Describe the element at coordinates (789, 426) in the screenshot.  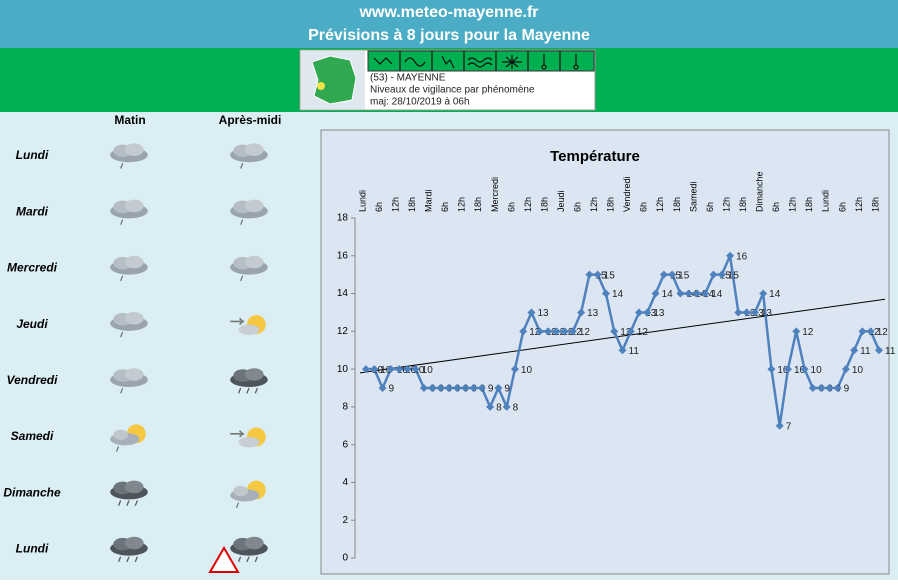
I see `data-label: 7` at that location.